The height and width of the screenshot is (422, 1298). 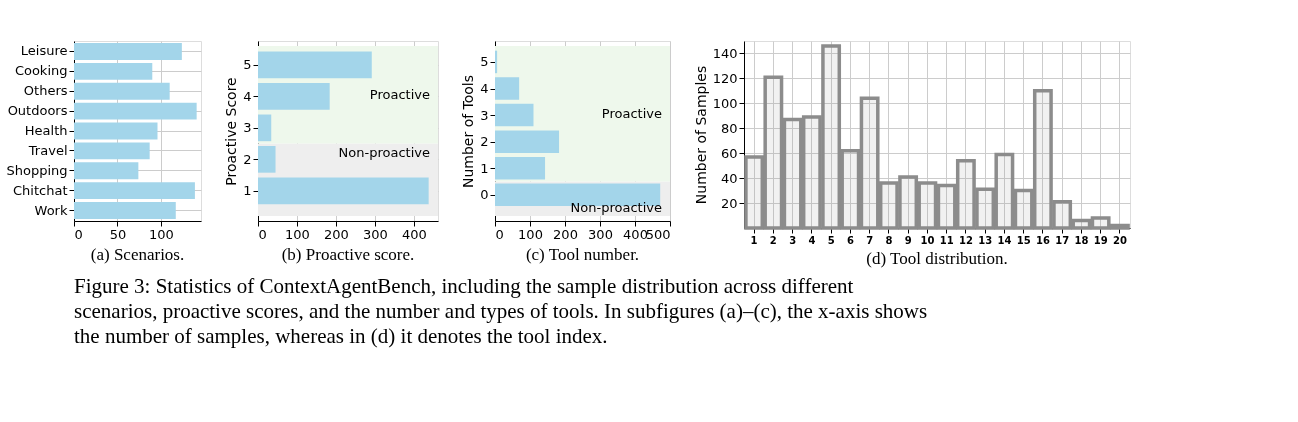 What do you see at coordinates (40, 190) in the screenshot?
I see `y-tick-label: Chitchat` at bounding box center [40, 190].